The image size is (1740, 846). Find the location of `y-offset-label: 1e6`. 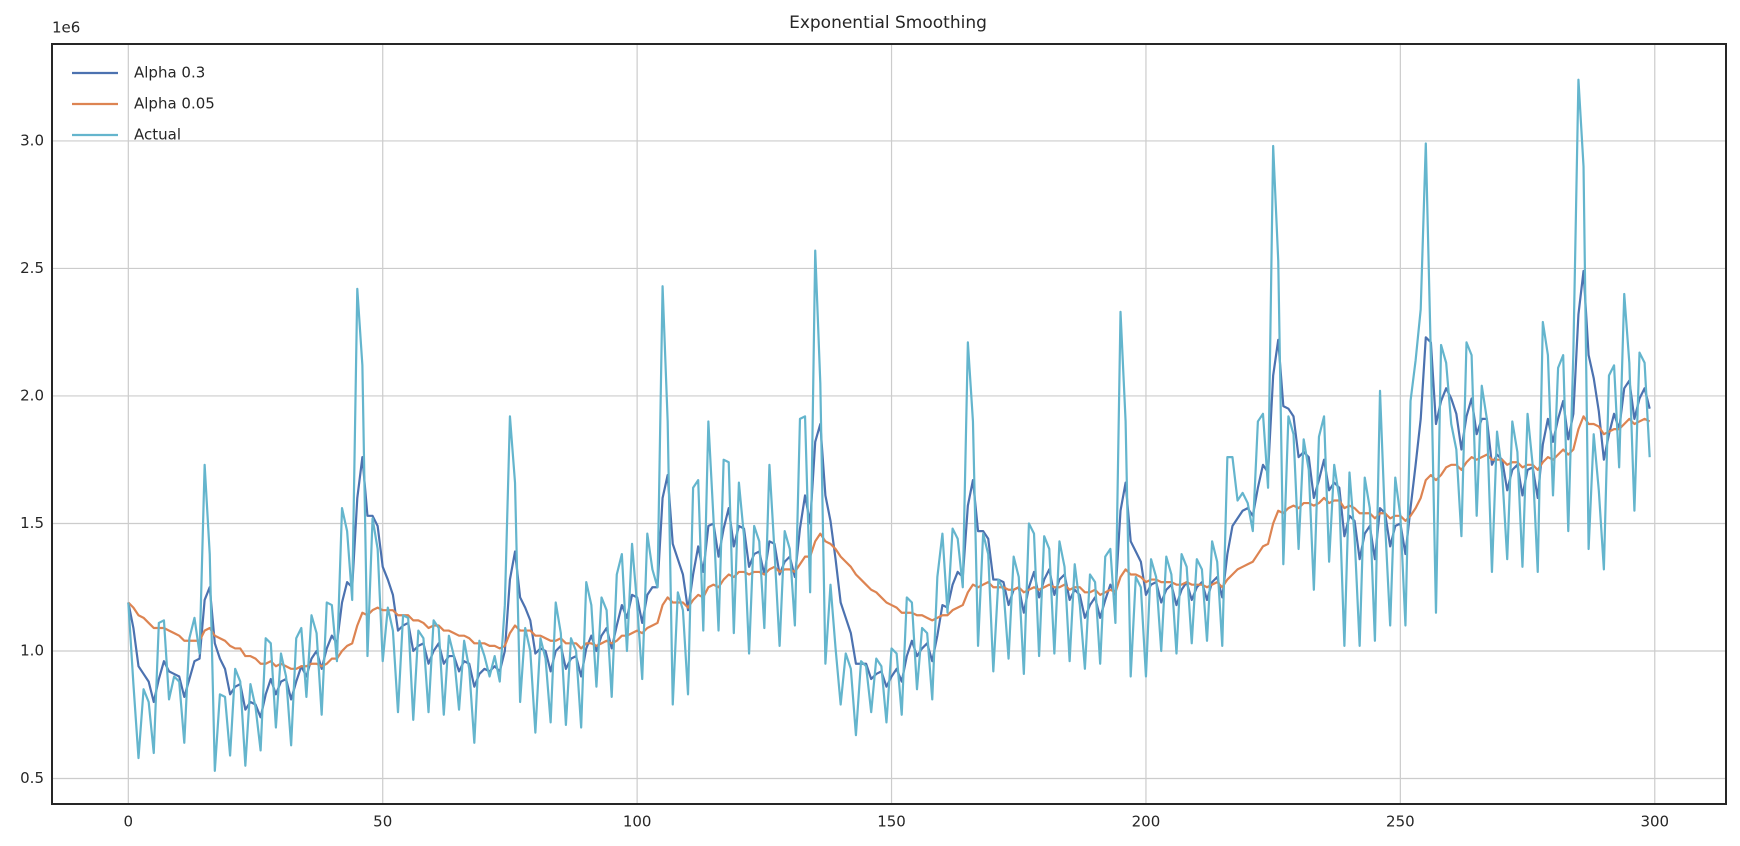

y-offset-label: 1e6 is located at coordinates (66, 28).